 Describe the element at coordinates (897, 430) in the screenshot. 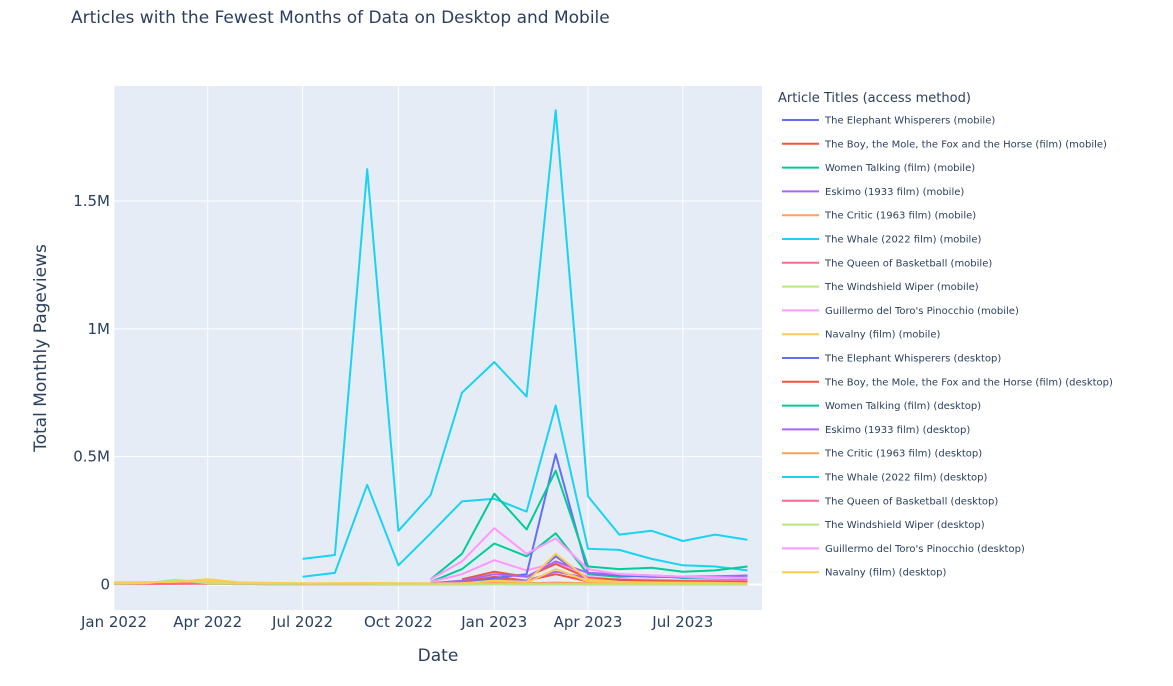

I see `legend-label: Eskimo (1933 film) (desktop)` at that location.